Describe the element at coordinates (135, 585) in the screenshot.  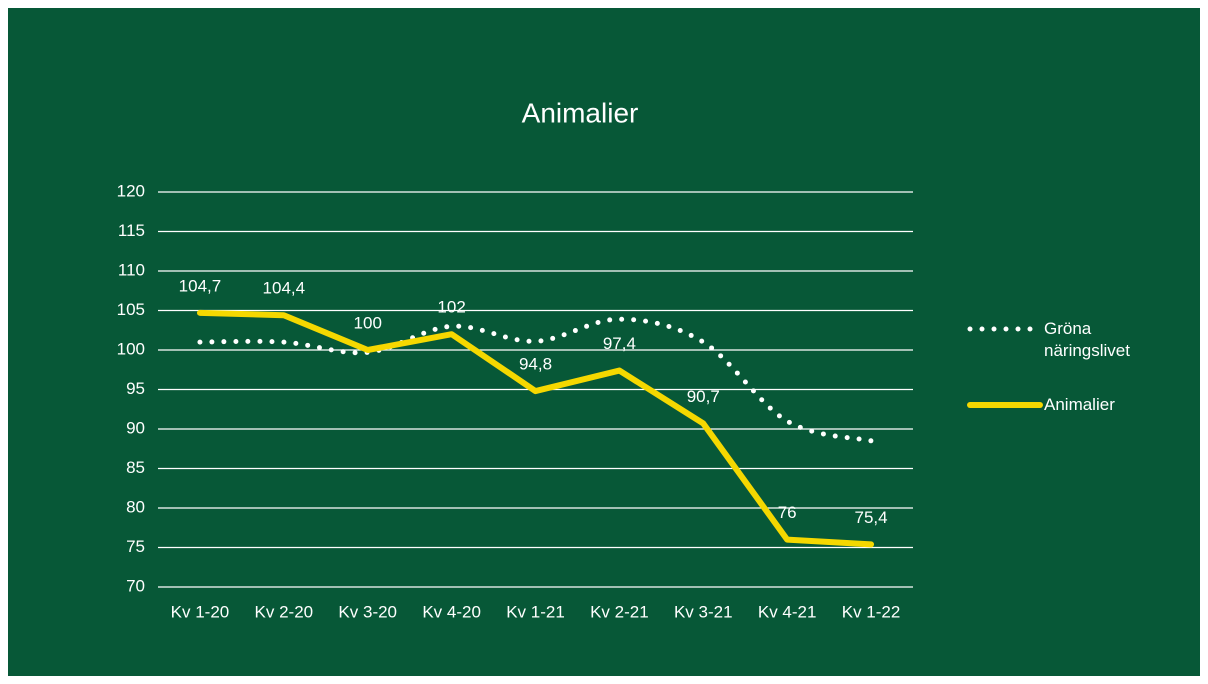
I see `y-tick-label: 70` at that location.